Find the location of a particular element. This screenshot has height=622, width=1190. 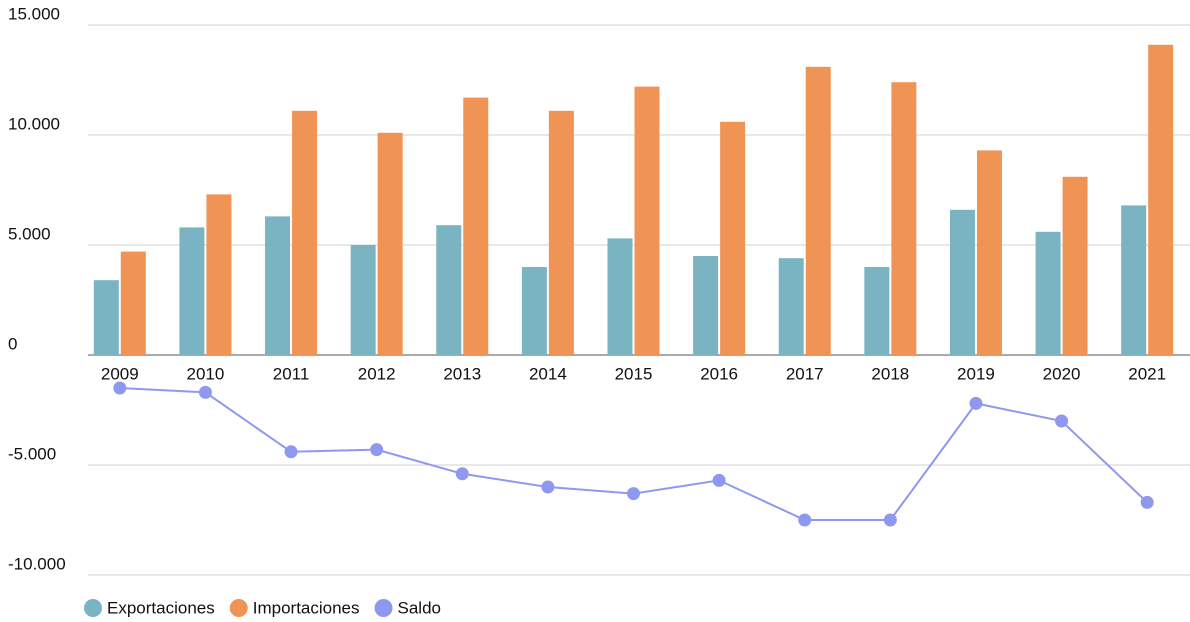

x-tick-label: 2009 is located at coordinates (120, 373).